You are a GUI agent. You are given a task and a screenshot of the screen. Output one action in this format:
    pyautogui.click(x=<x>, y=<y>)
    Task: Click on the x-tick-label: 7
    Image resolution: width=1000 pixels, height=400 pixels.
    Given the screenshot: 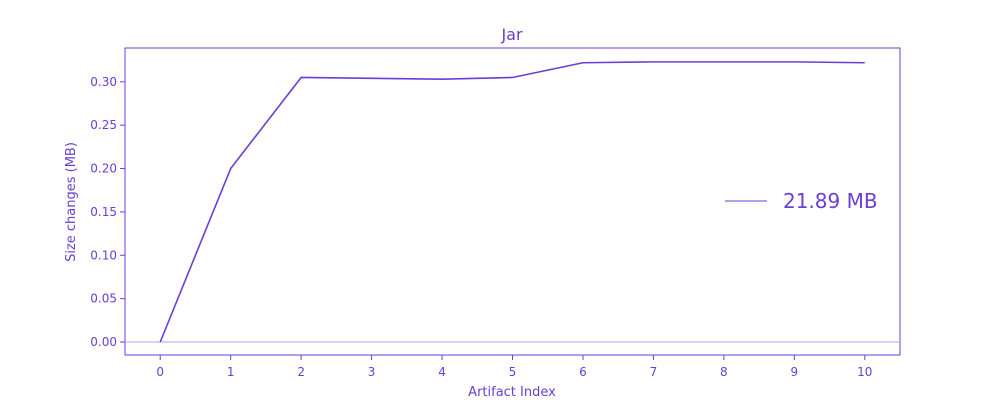 What is the action you would take?
    pyautogui.click(x=654, y=372)
    